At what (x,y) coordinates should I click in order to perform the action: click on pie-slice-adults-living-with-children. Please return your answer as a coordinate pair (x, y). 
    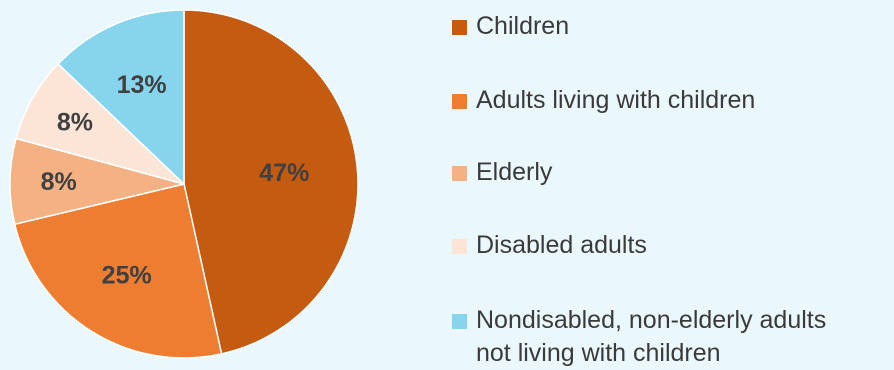
    Looking at the image, I should click on (118, 271).